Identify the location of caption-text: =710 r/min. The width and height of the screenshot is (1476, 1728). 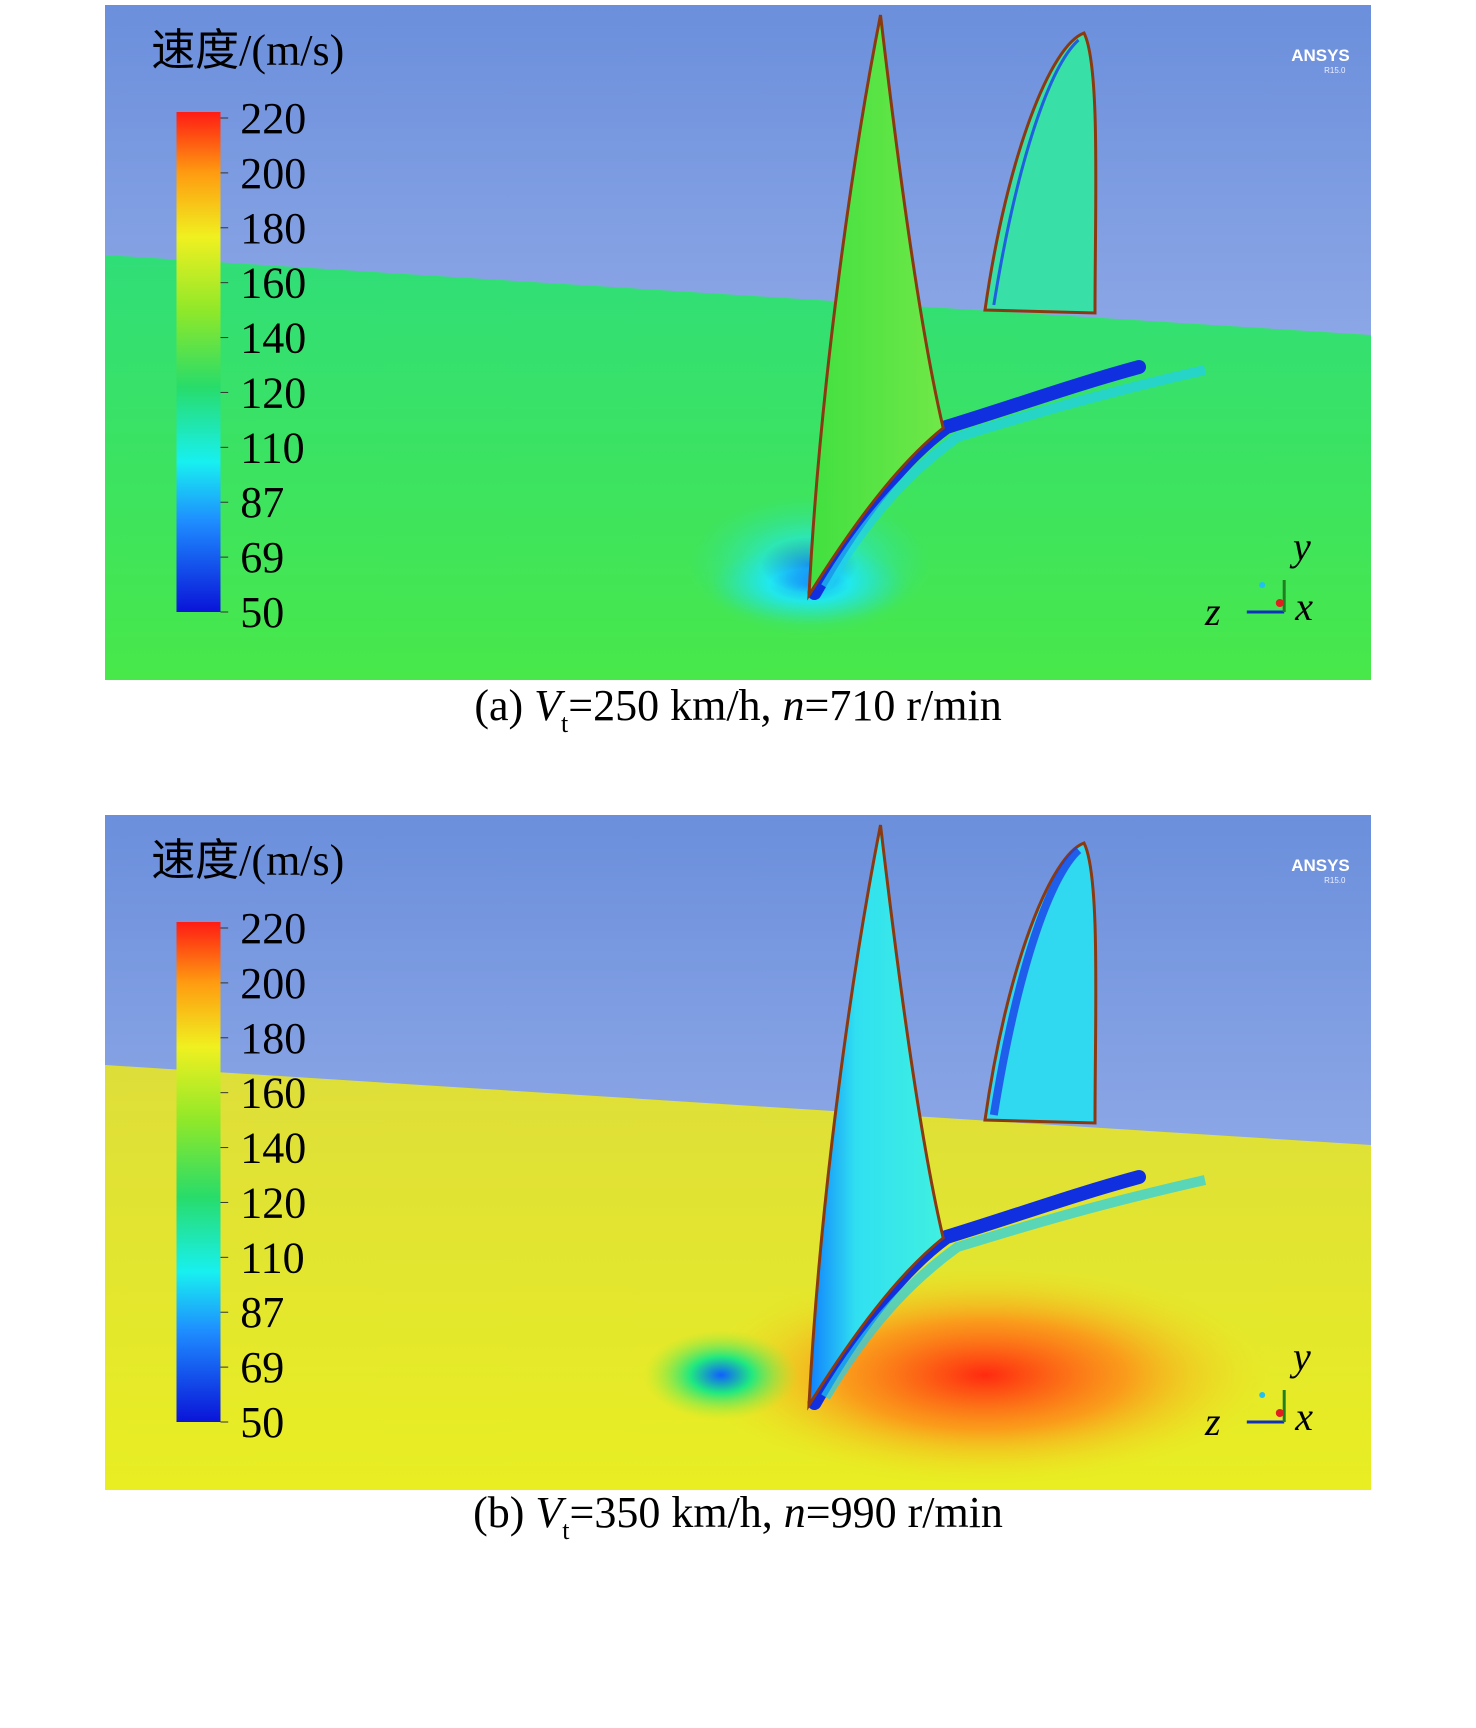
(903, 705).